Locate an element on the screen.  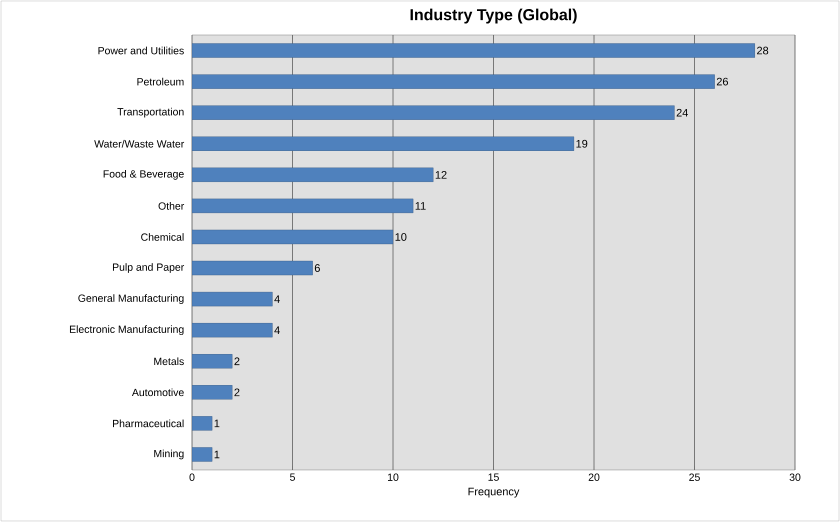
y-tick-label: Pulp and Paper is located at coordinates (148, 268).